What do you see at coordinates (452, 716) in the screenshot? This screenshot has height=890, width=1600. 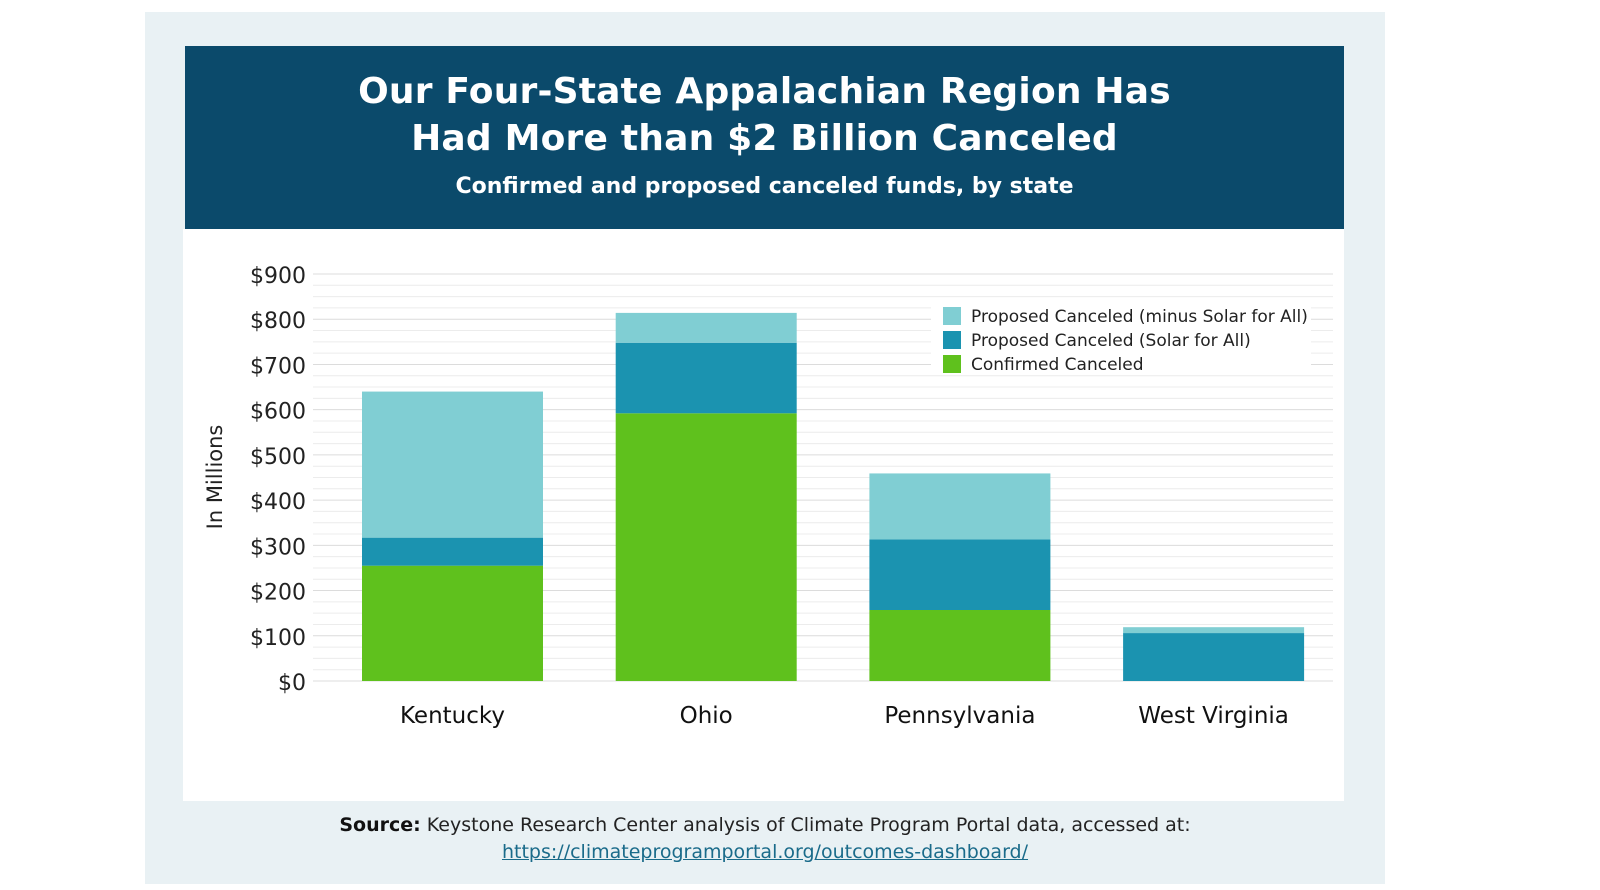 I see `x-tick-label: Kentucky` at bounding box center [452, 716].